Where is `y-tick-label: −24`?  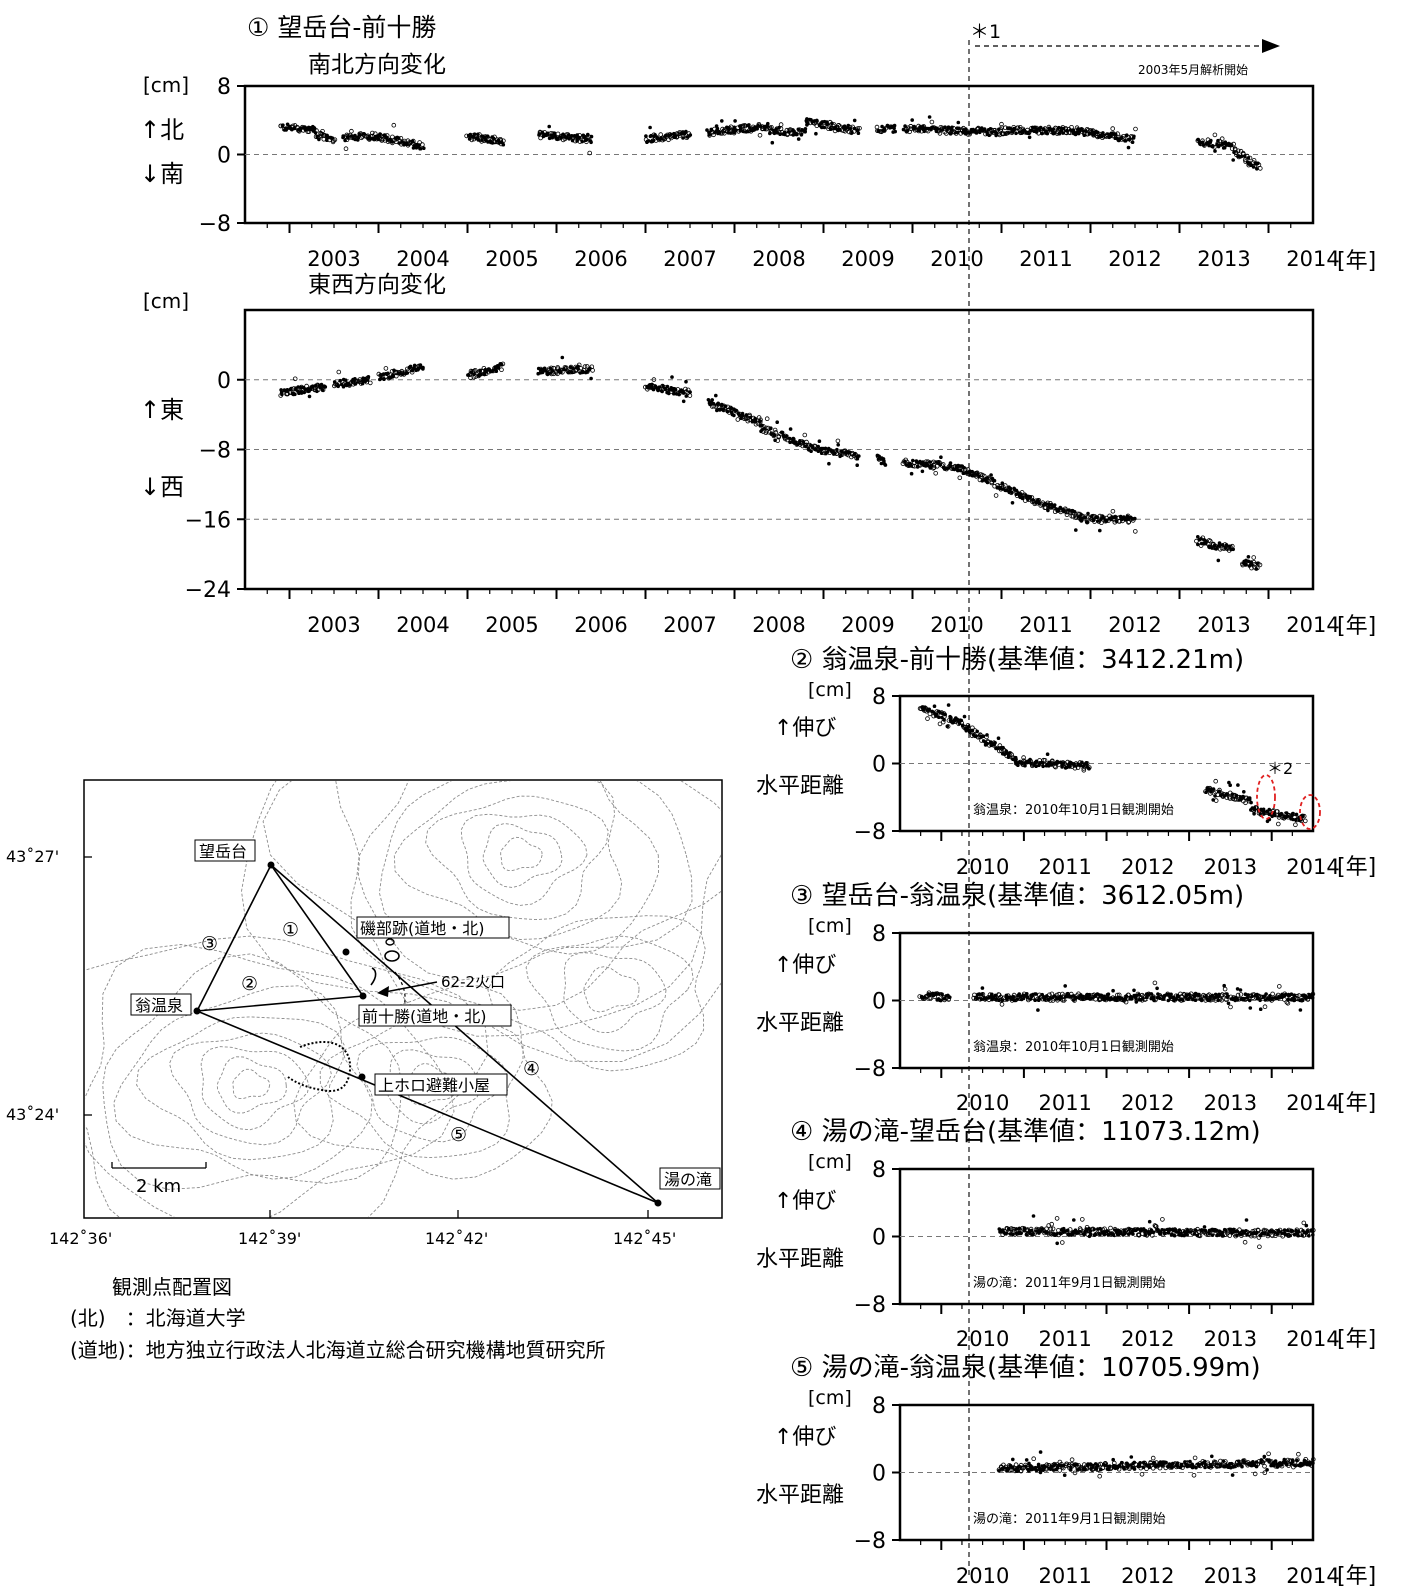 y-tick-label: −24 is located at coordinates (208, 590).